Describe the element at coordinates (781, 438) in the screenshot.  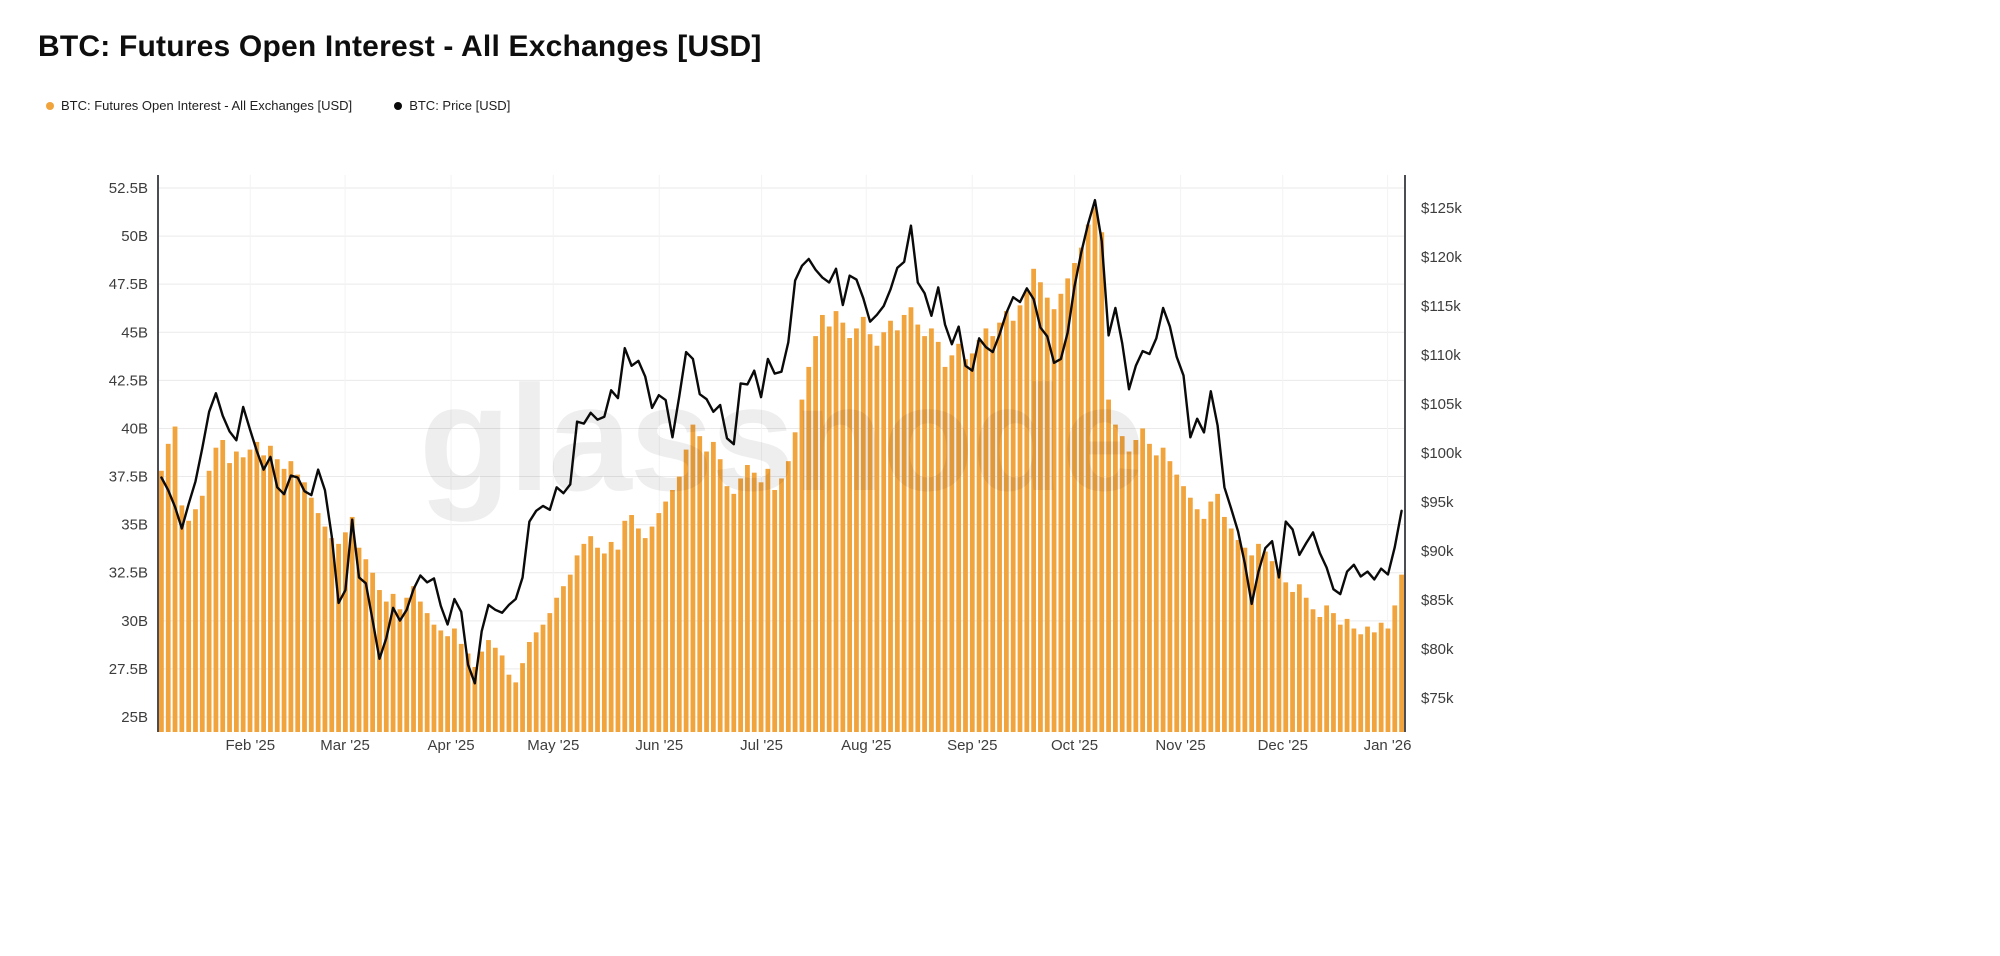
I see `glassnode-watermark: glassnode` at that location.